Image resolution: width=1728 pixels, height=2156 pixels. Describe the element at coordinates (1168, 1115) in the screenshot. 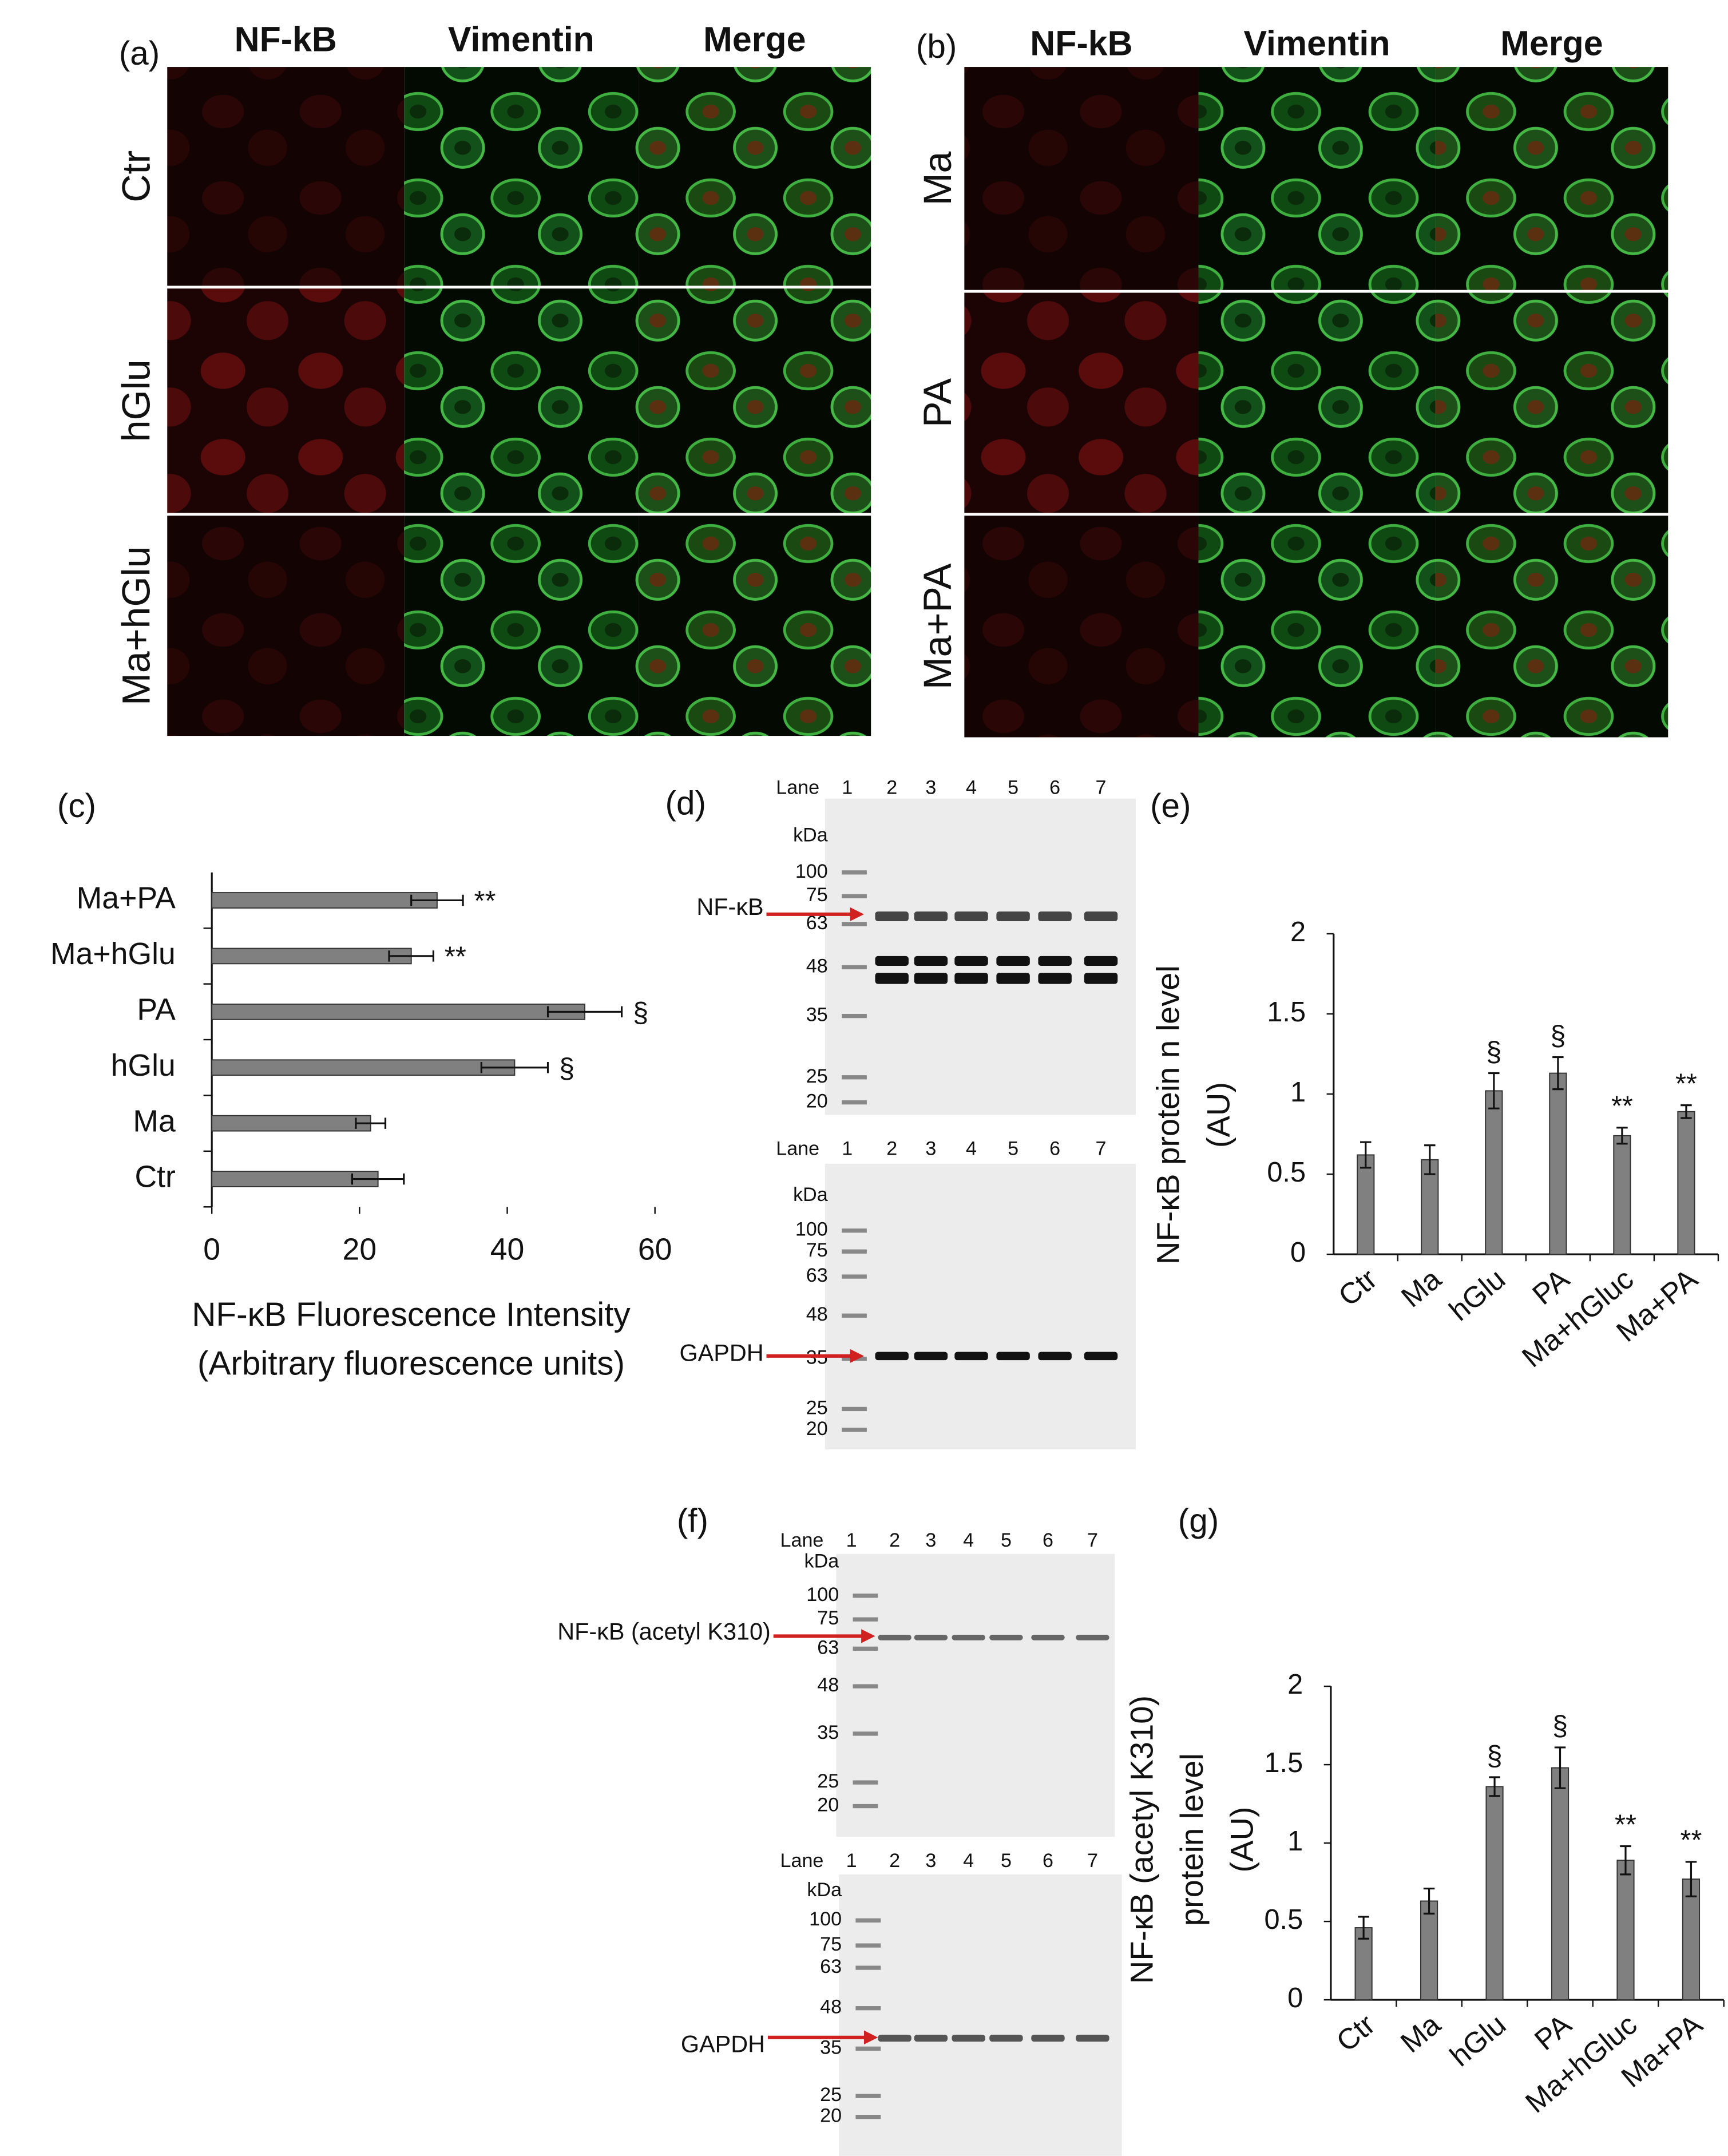

I see `y-axis-title: NF-κB protein n level` at that location.